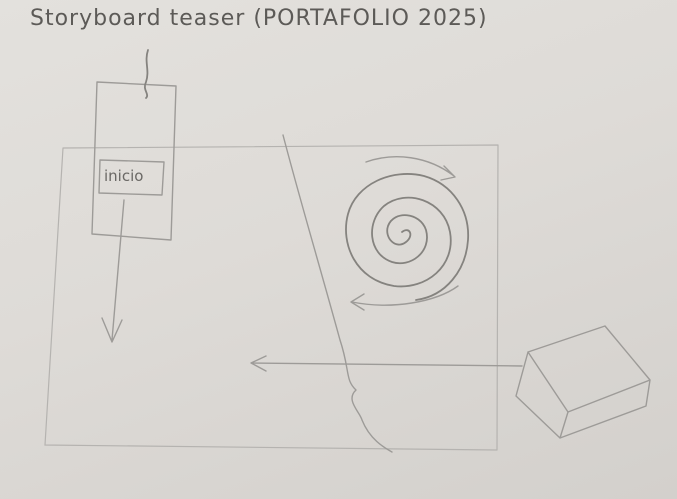  I want to click on left-arrow, so click(386, 363).